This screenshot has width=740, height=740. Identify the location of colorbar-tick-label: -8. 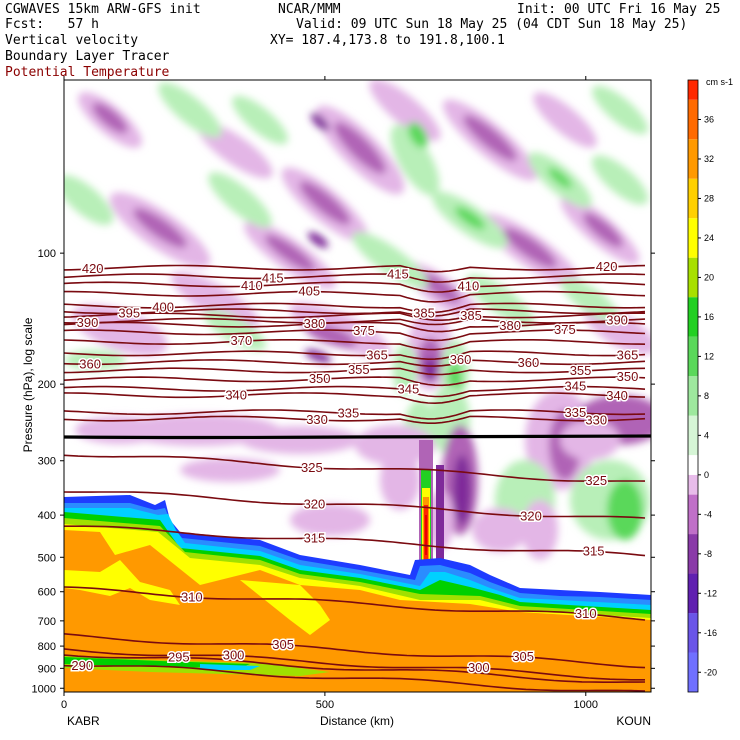
(708, 554).